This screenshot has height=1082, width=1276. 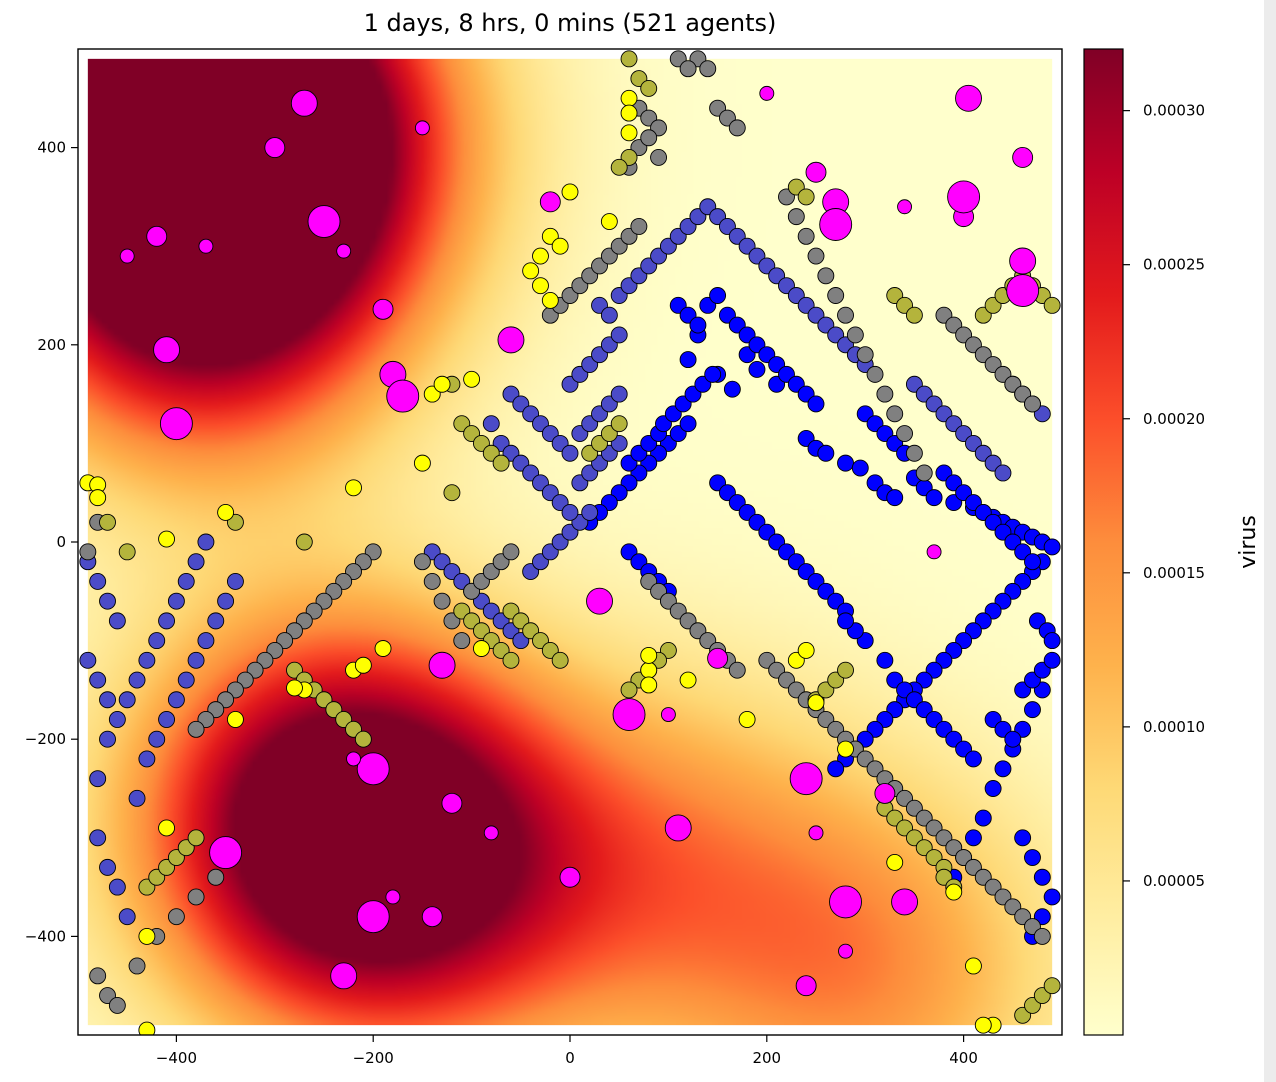 What do you see at coordinates (61, 542) in the screenshot?
I see `y-tick-label: 0` at bounding box center [61, 542].